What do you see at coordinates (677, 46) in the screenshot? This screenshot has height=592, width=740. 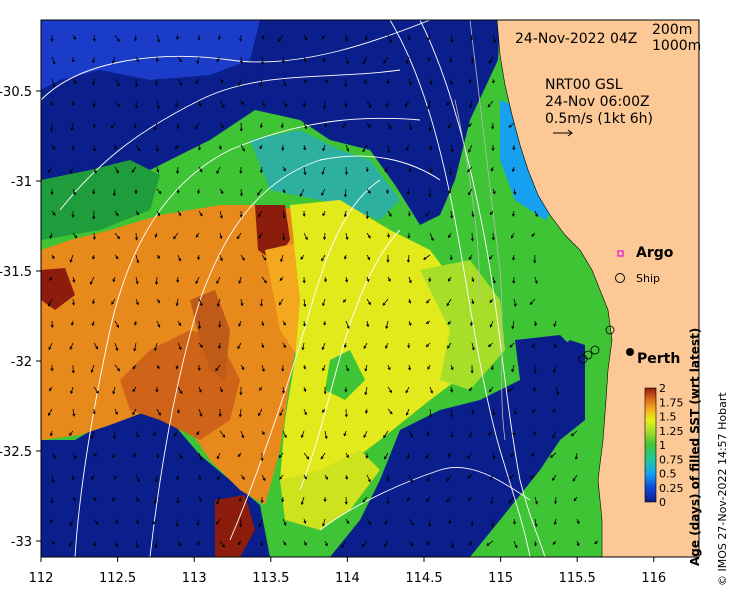 I see `isobath-label-1000m: 1000m` at bounding box center [677, 46].